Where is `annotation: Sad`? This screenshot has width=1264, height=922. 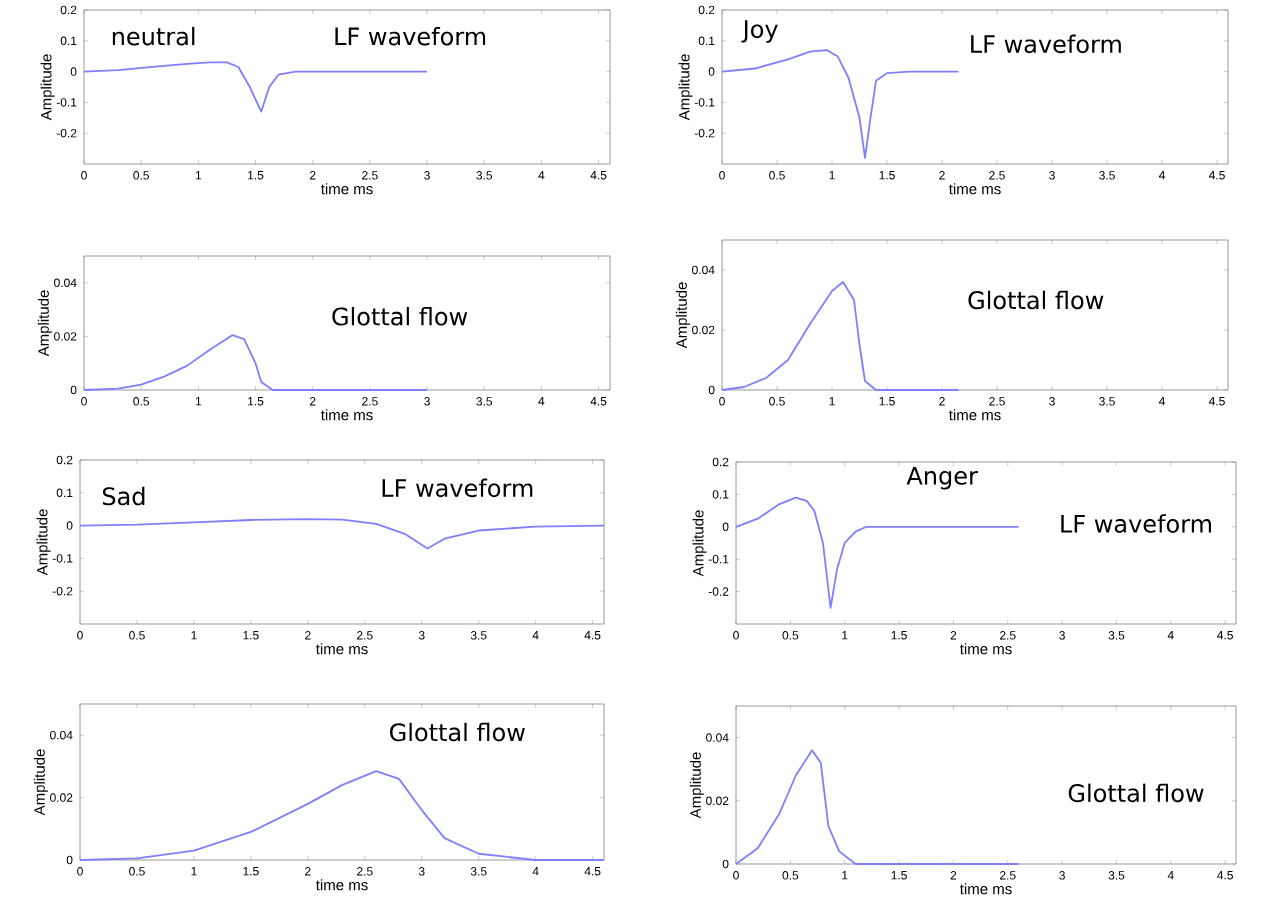
annotation: Sad is located at coordinates (123, 496).